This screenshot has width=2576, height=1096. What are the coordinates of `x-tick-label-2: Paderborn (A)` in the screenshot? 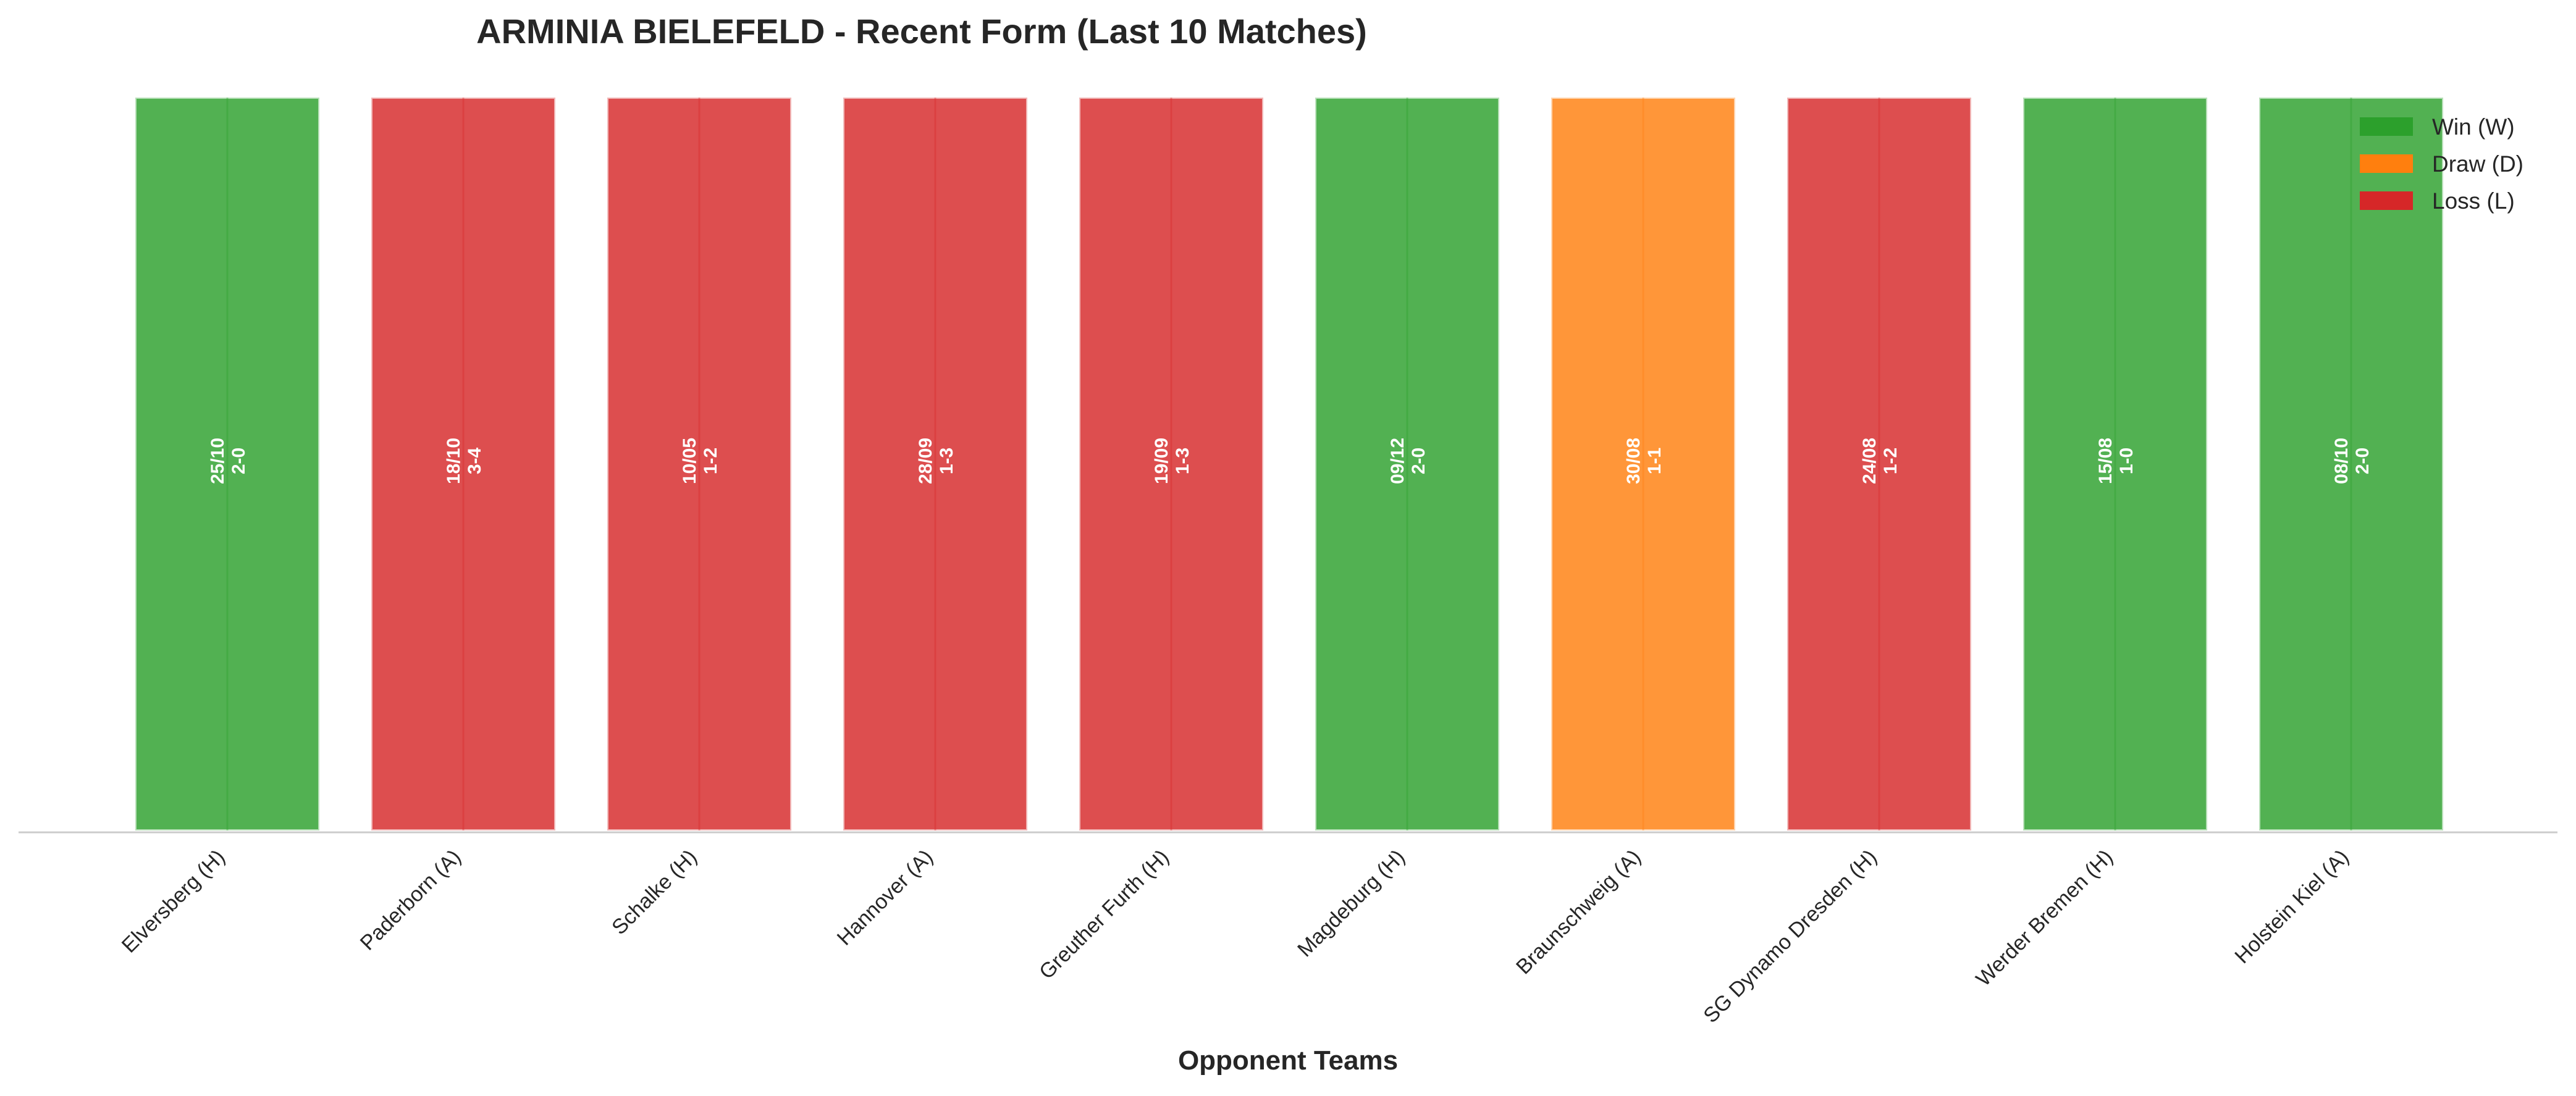 It's located at (411, 900).